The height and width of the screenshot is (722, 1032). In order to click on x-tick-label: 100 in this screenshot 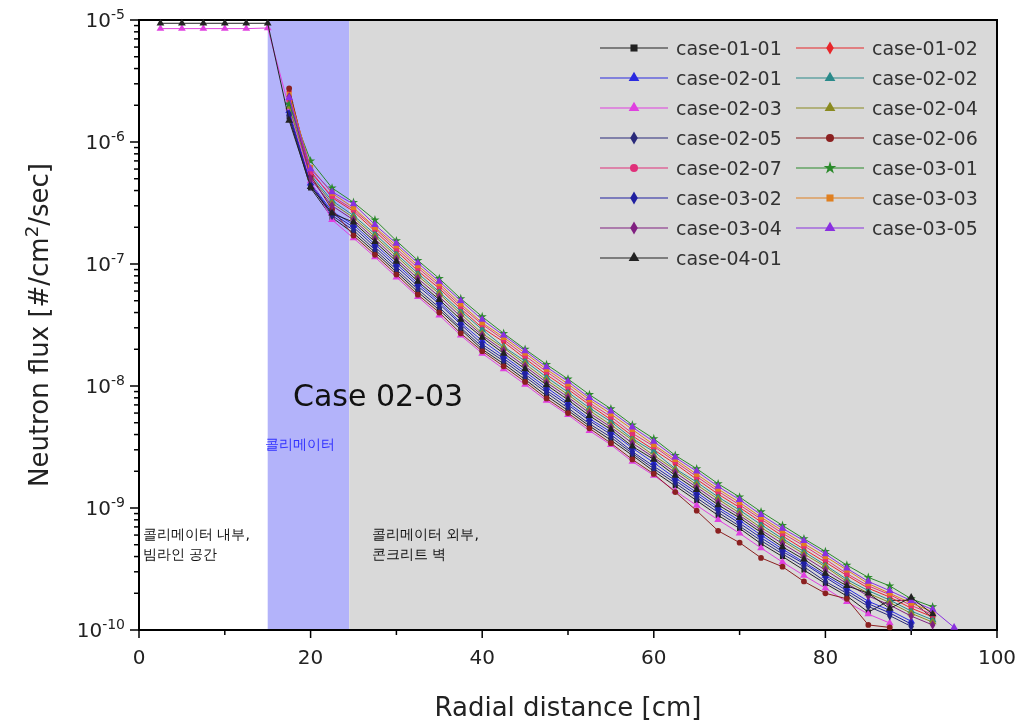, I will do `click(997, 657)`.